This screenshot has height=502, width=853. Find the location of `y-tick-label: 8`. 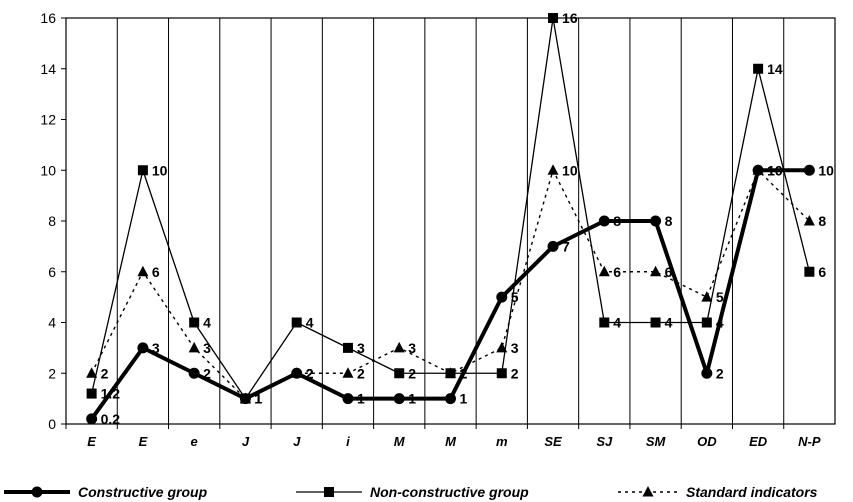

y-tick-label: 8 is located at coordinates (52, 221).